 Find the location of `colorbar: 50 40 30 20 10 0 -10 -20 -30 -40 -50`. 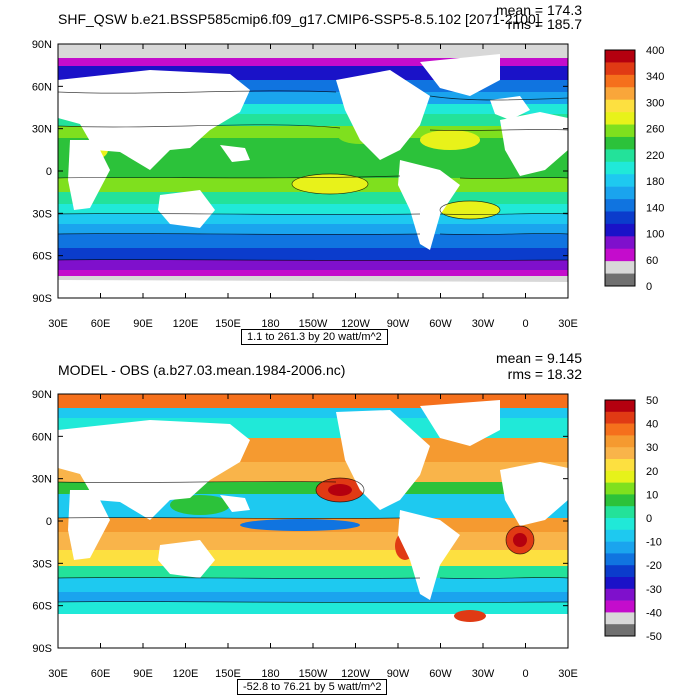

colorbar: 50 40 30 20 10 0 -10 -20 -30 -40 -50 is located at coordinates (633, 519).